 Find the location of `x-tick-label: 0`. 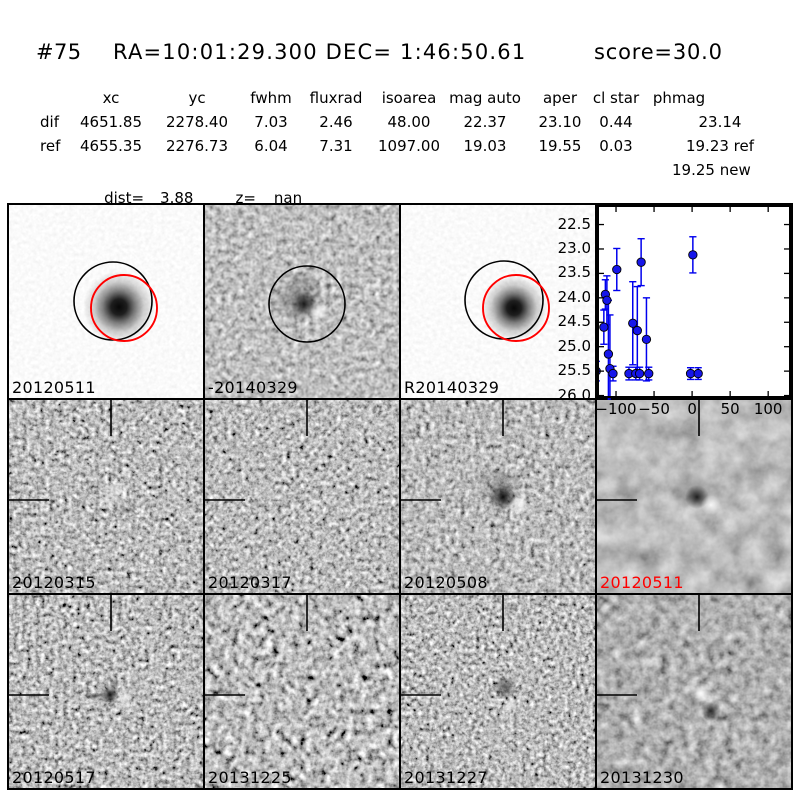

x-tick-label: 0 is located at coordinates (692, 409).